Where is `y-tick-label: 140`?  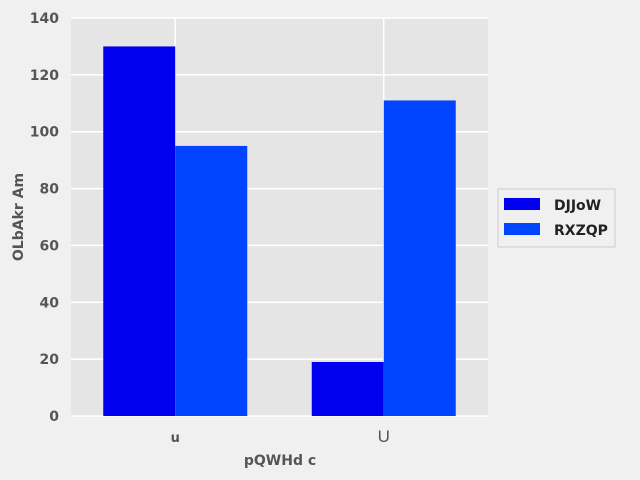 y-tick-label: 140 is located at coordinates (44, 19).